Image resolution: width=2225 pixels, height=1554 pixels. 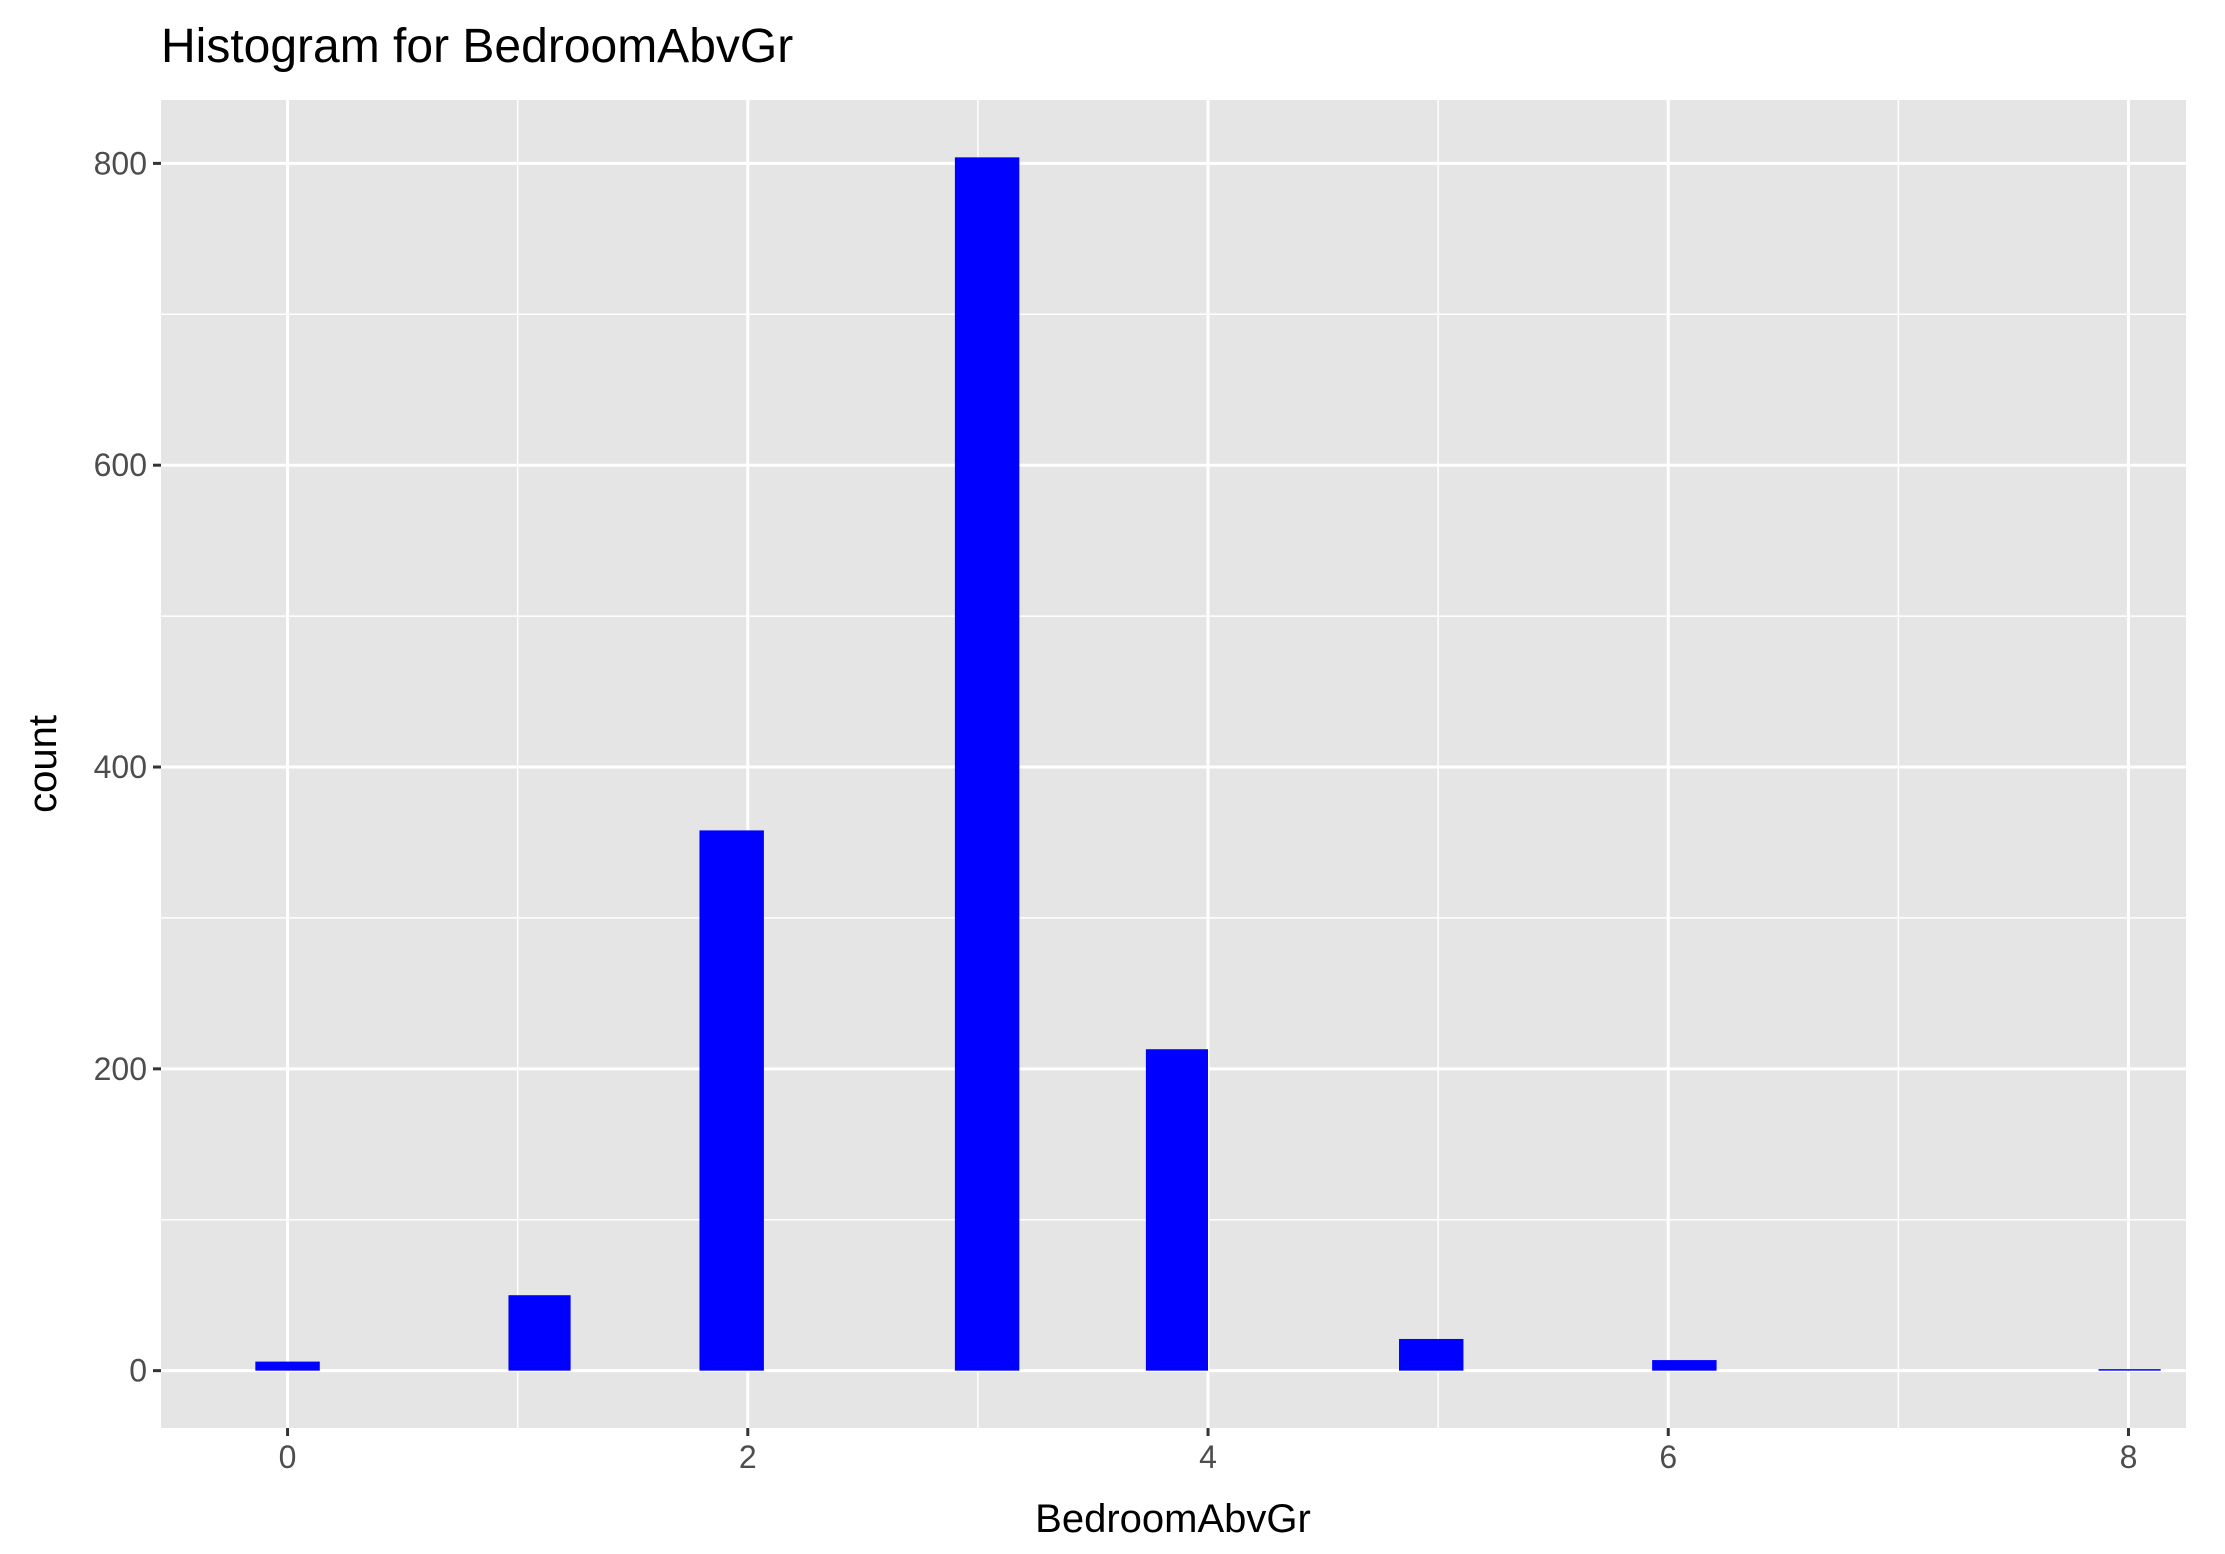 What do you see at coordinates (120, 1069) in the screenshot?
I see `y-tick-label: 200` at bounding box center [120, 1069].